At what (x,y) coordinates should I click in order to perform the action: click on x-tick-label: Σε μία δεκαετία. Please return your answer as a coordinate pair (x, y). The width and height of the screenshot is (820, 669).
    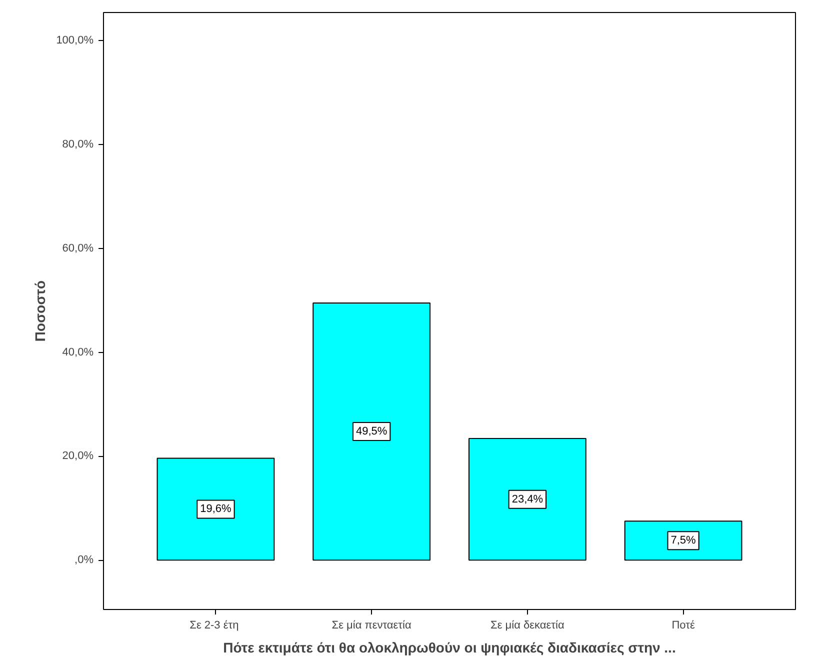
    Looking at the image, I should click on (527, 626).